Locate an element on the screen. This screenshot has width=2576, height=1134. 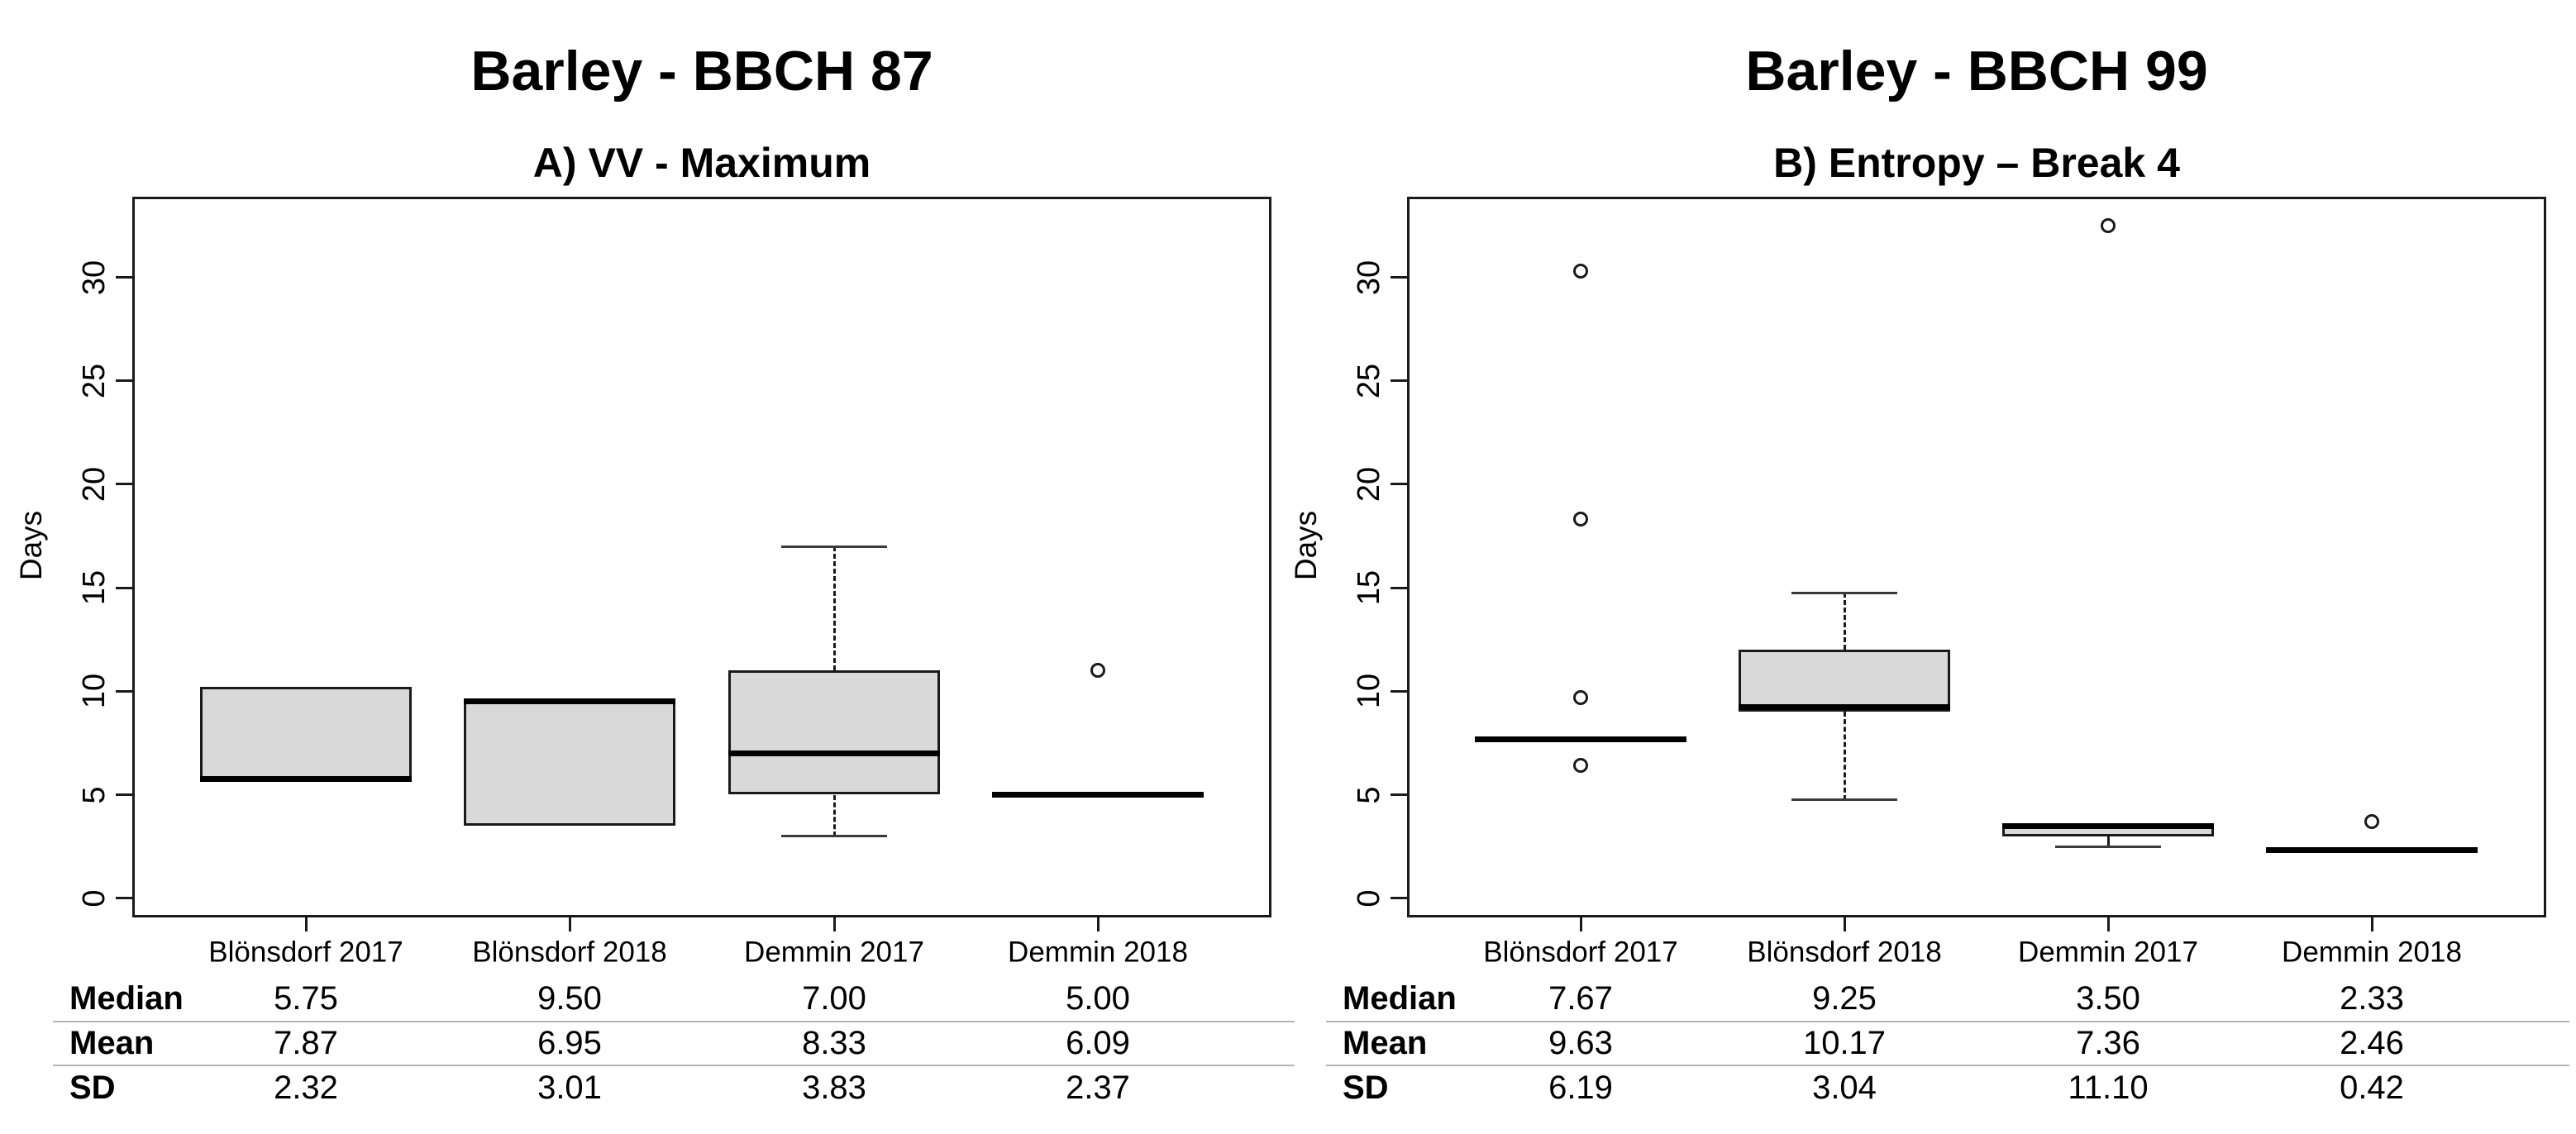
table-cell-value: 2.46 is located at coordinates (2372, 1043).